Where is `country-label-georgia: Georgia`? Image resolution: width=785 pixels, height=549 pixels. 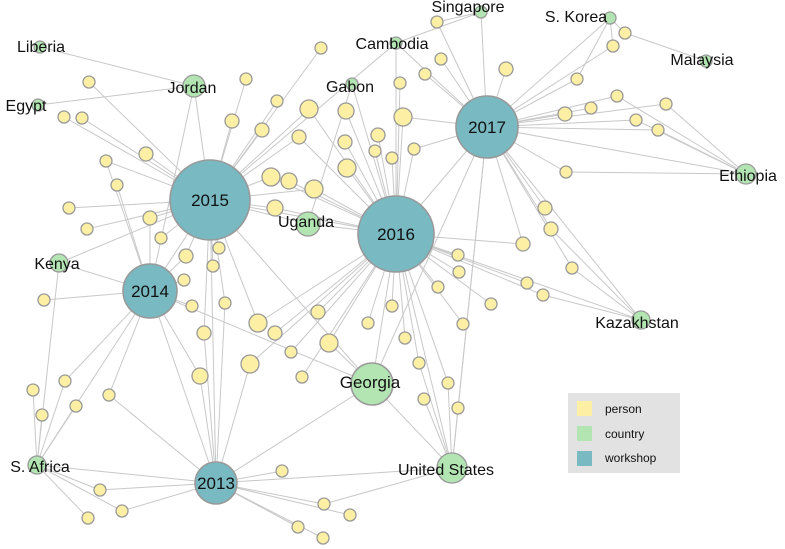 country-label-georgia: Georgia is located at coordinates (370, 382).